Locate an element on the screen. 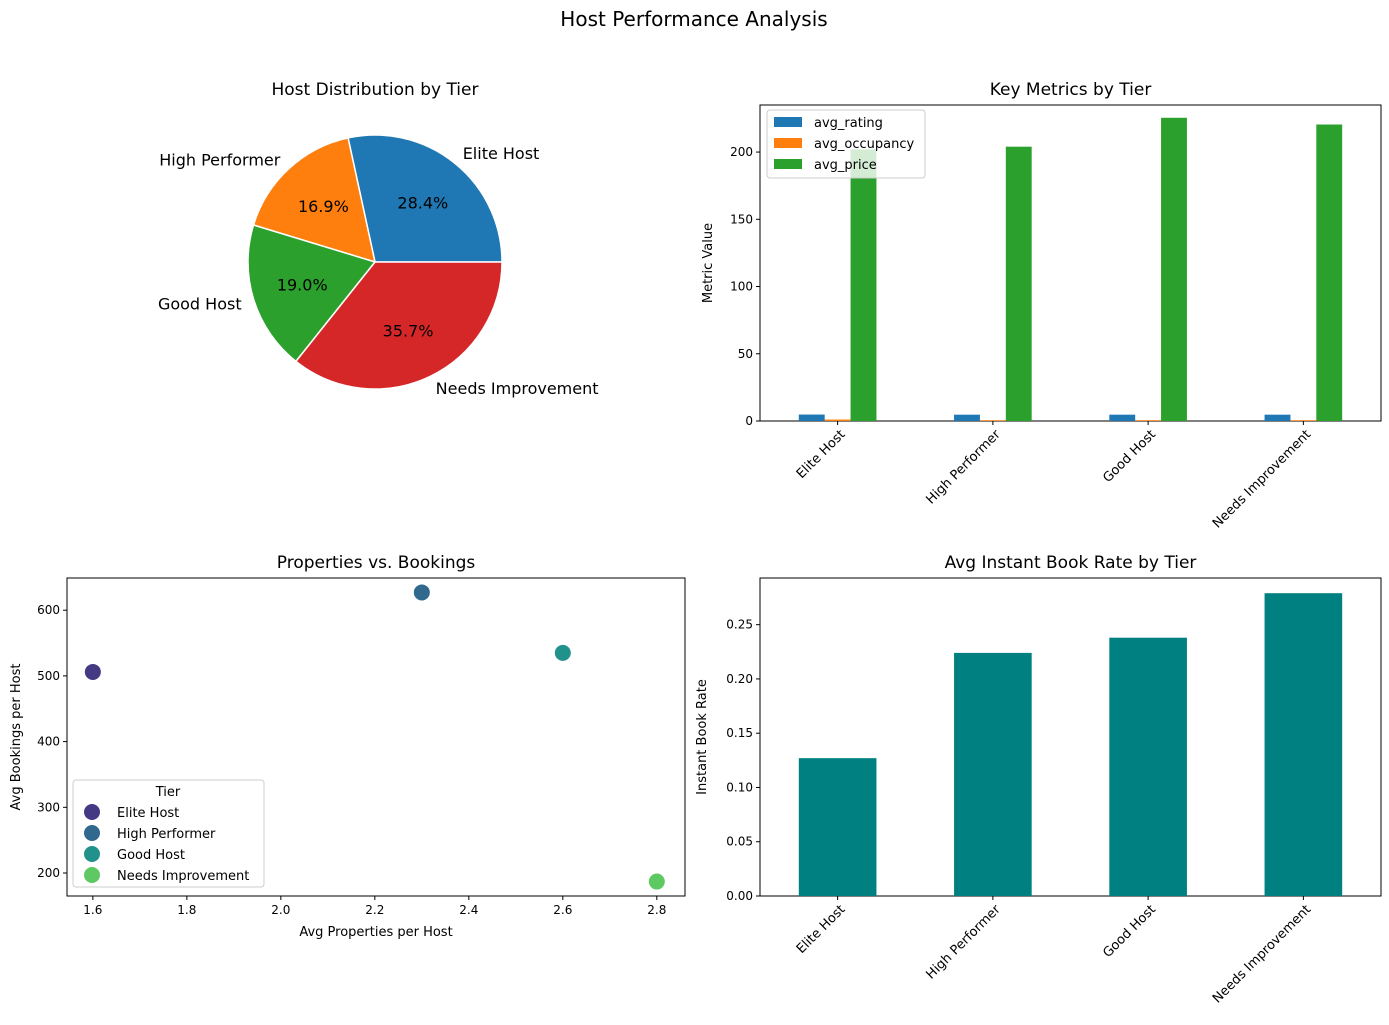  x-tick-label: 1.6 is located at coordinates (92, 910).